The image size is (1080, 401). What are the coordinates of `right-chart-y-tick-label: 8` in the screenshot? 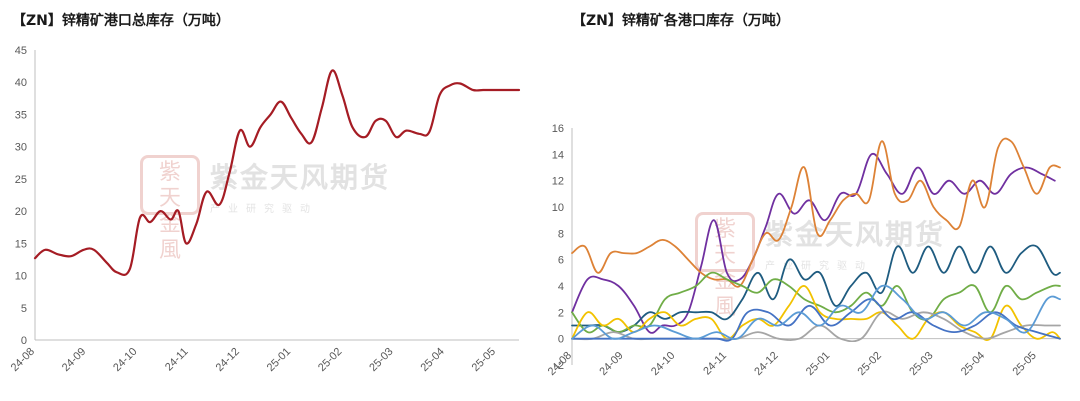 It's located at (561, 234).